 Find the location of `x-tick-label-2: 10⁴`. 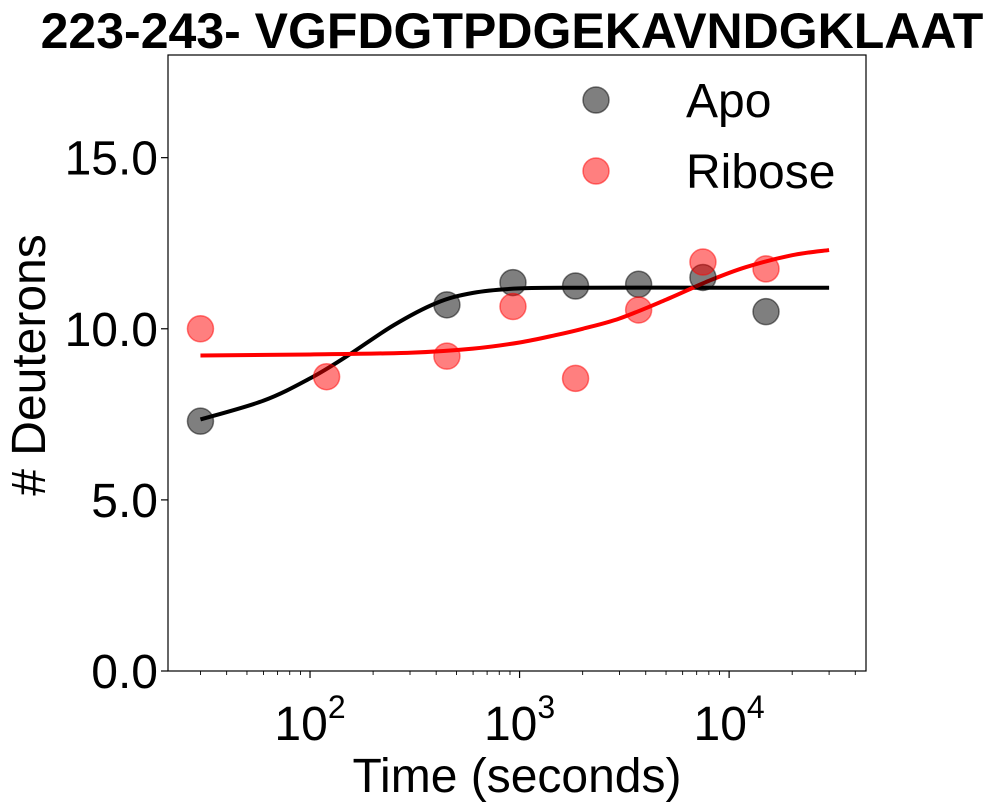

x-tick-label-2: 10⁴ is located at coordinates (729, 720).